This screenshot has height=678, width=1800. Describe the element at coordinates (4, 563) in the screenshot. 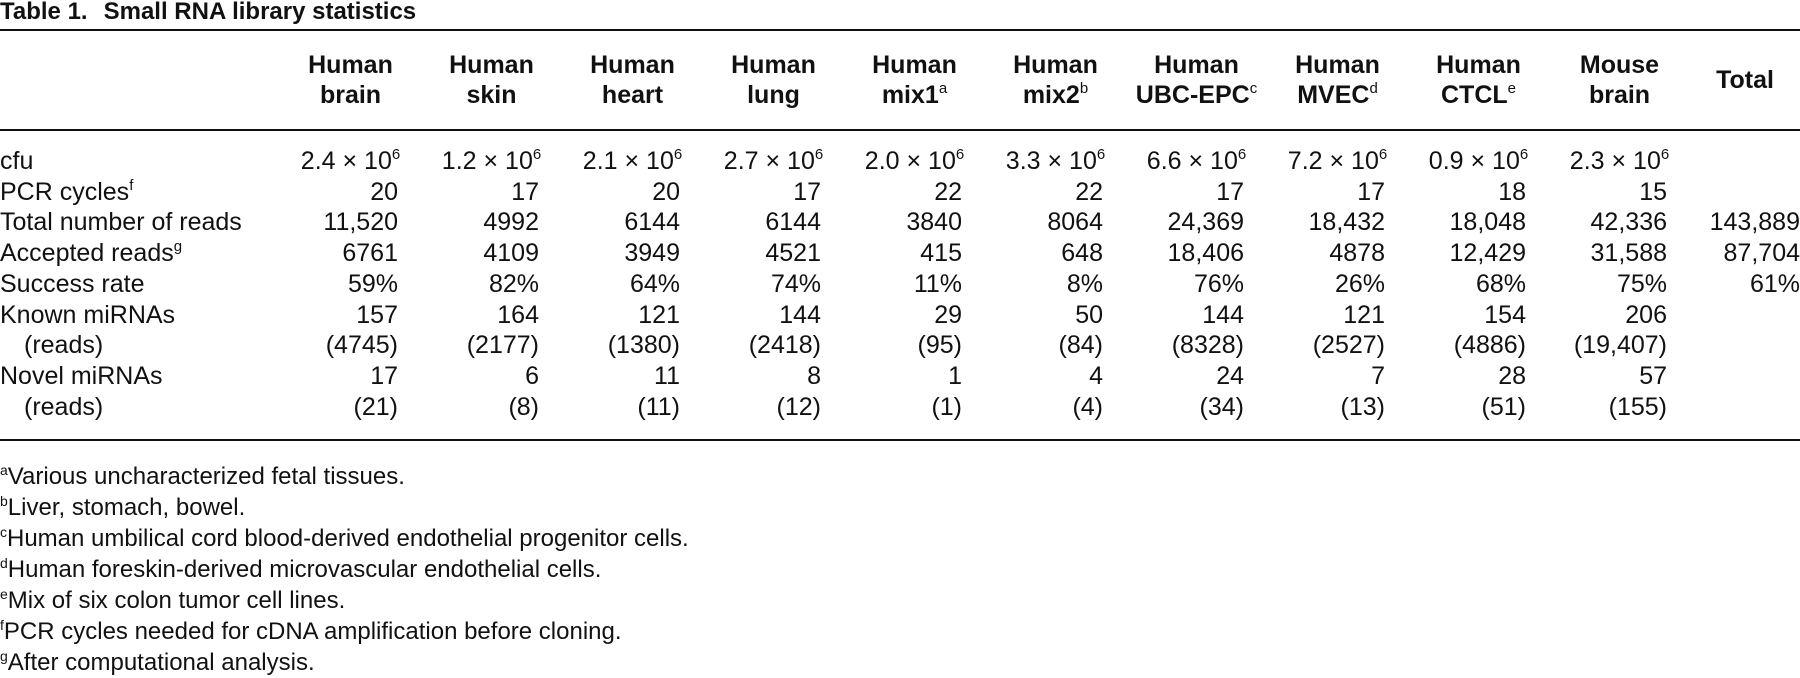

I see `footnote-mark: d` at that location.